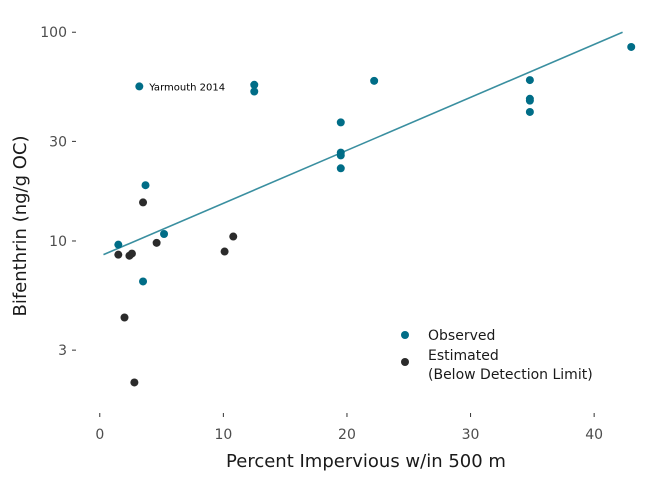 The width and height of the screenshot is (672, 480). Describe the element at coordinates (99, 435) in the screenshot. I see `x-tick-label: 0` at that location.